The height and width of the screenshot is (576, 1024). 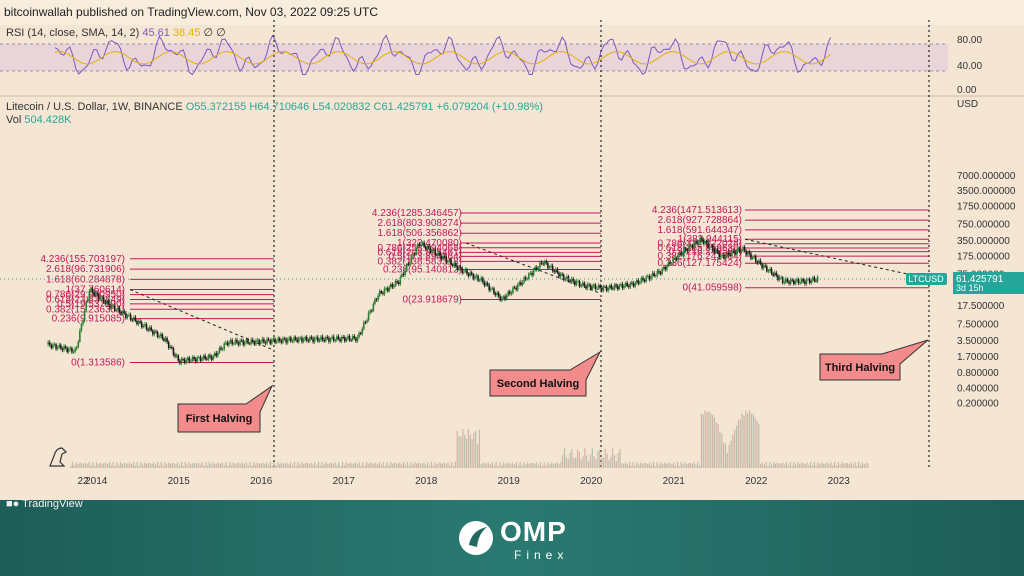 What do you see at coordinates (179, 481) in the screenshot?
I see `time-axis-tick: 2015` at bounding box center [179, 481].